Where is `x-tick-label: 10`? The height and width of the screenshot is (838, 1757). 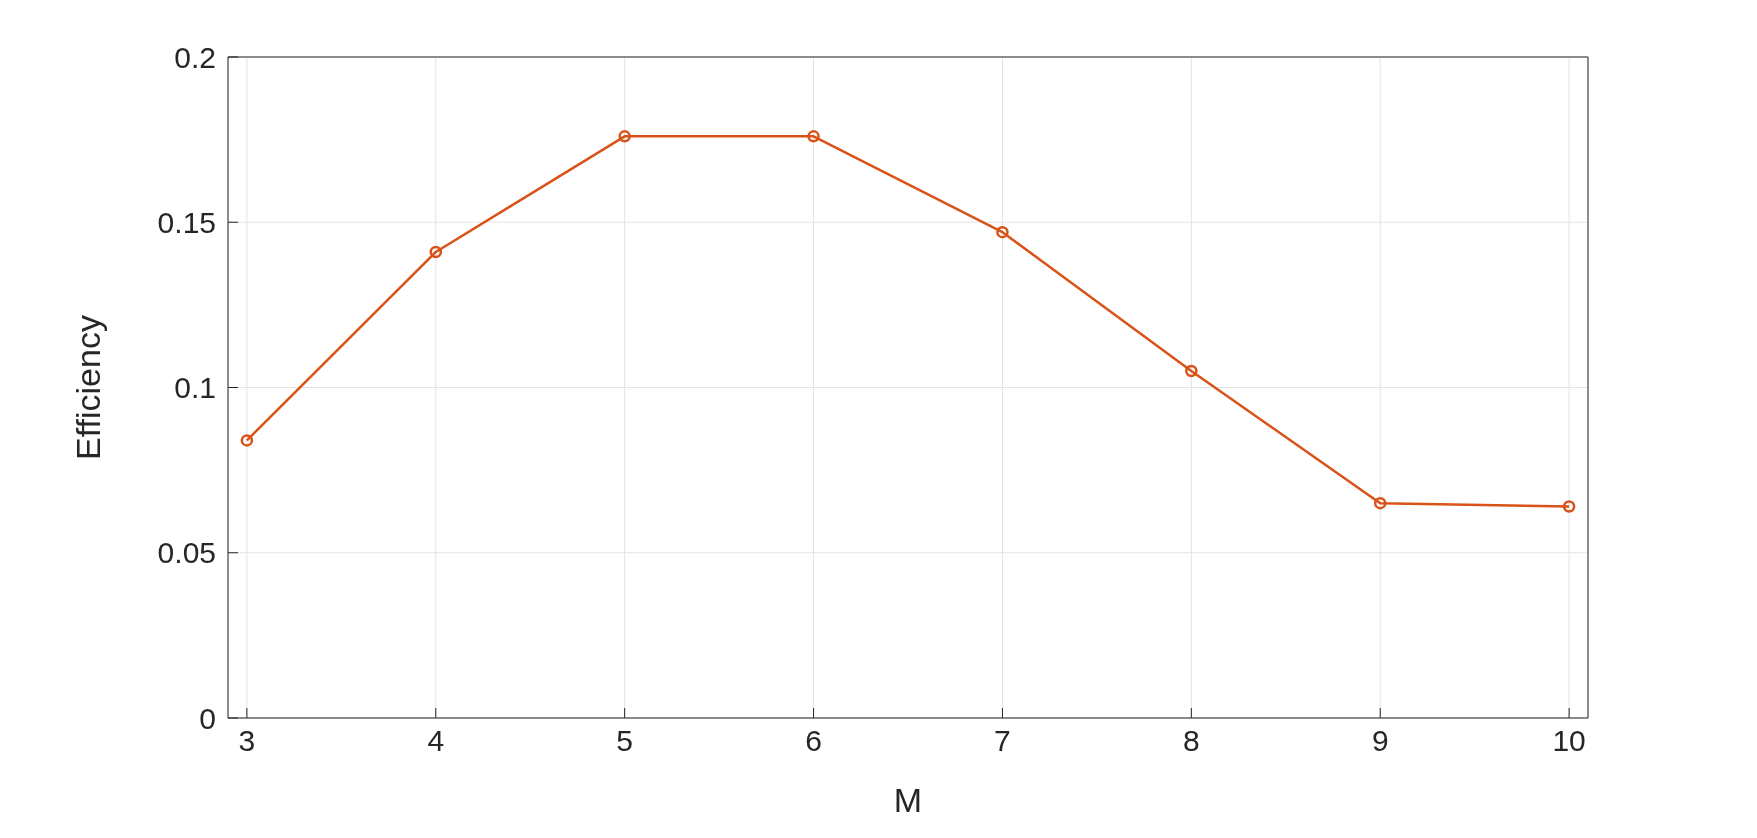
x-tick-label: 10 is located at coordinates (1569, 741).